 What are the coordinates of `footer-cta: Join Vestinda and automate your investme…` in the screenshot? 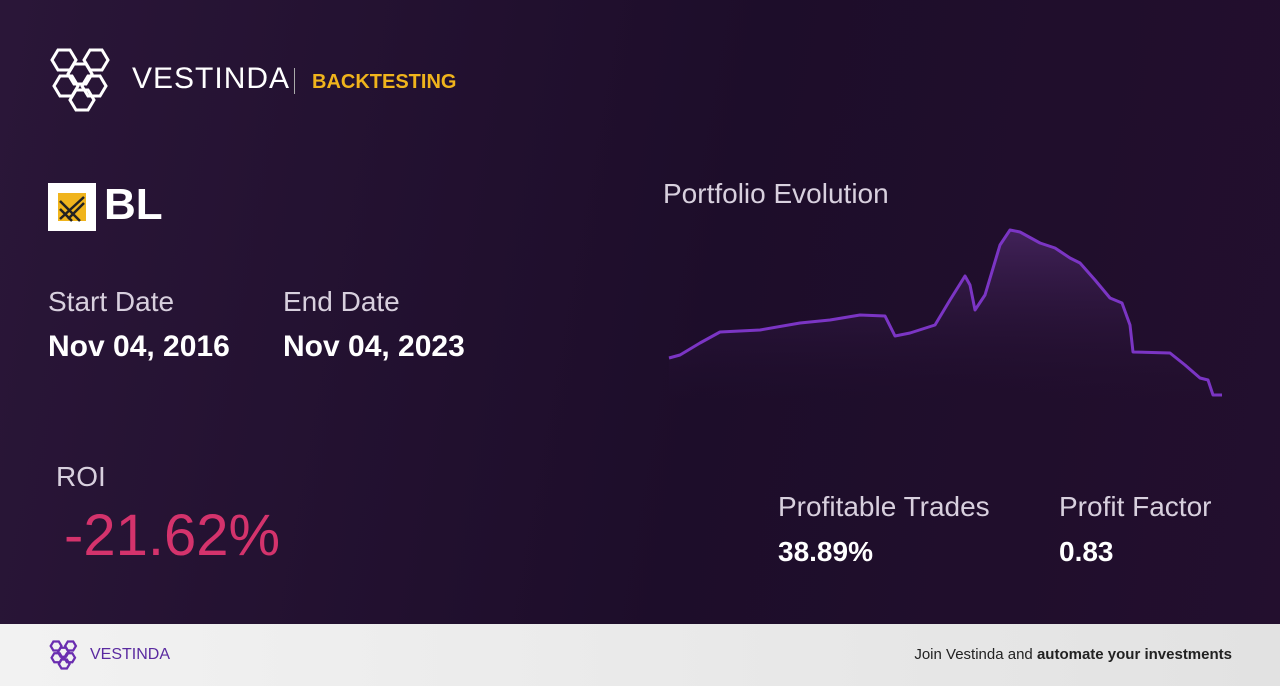 It's located at (1073, 654).